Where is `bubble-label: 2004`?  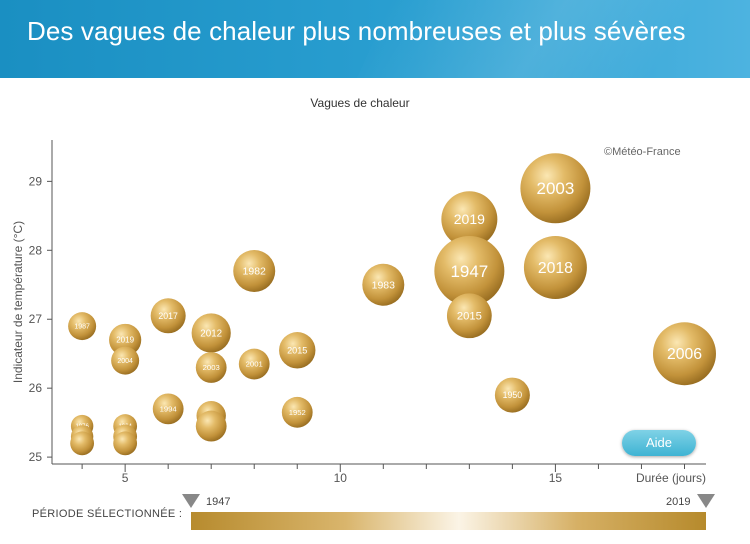
bubble-label: 2004 is located at coordinates (125, 361).